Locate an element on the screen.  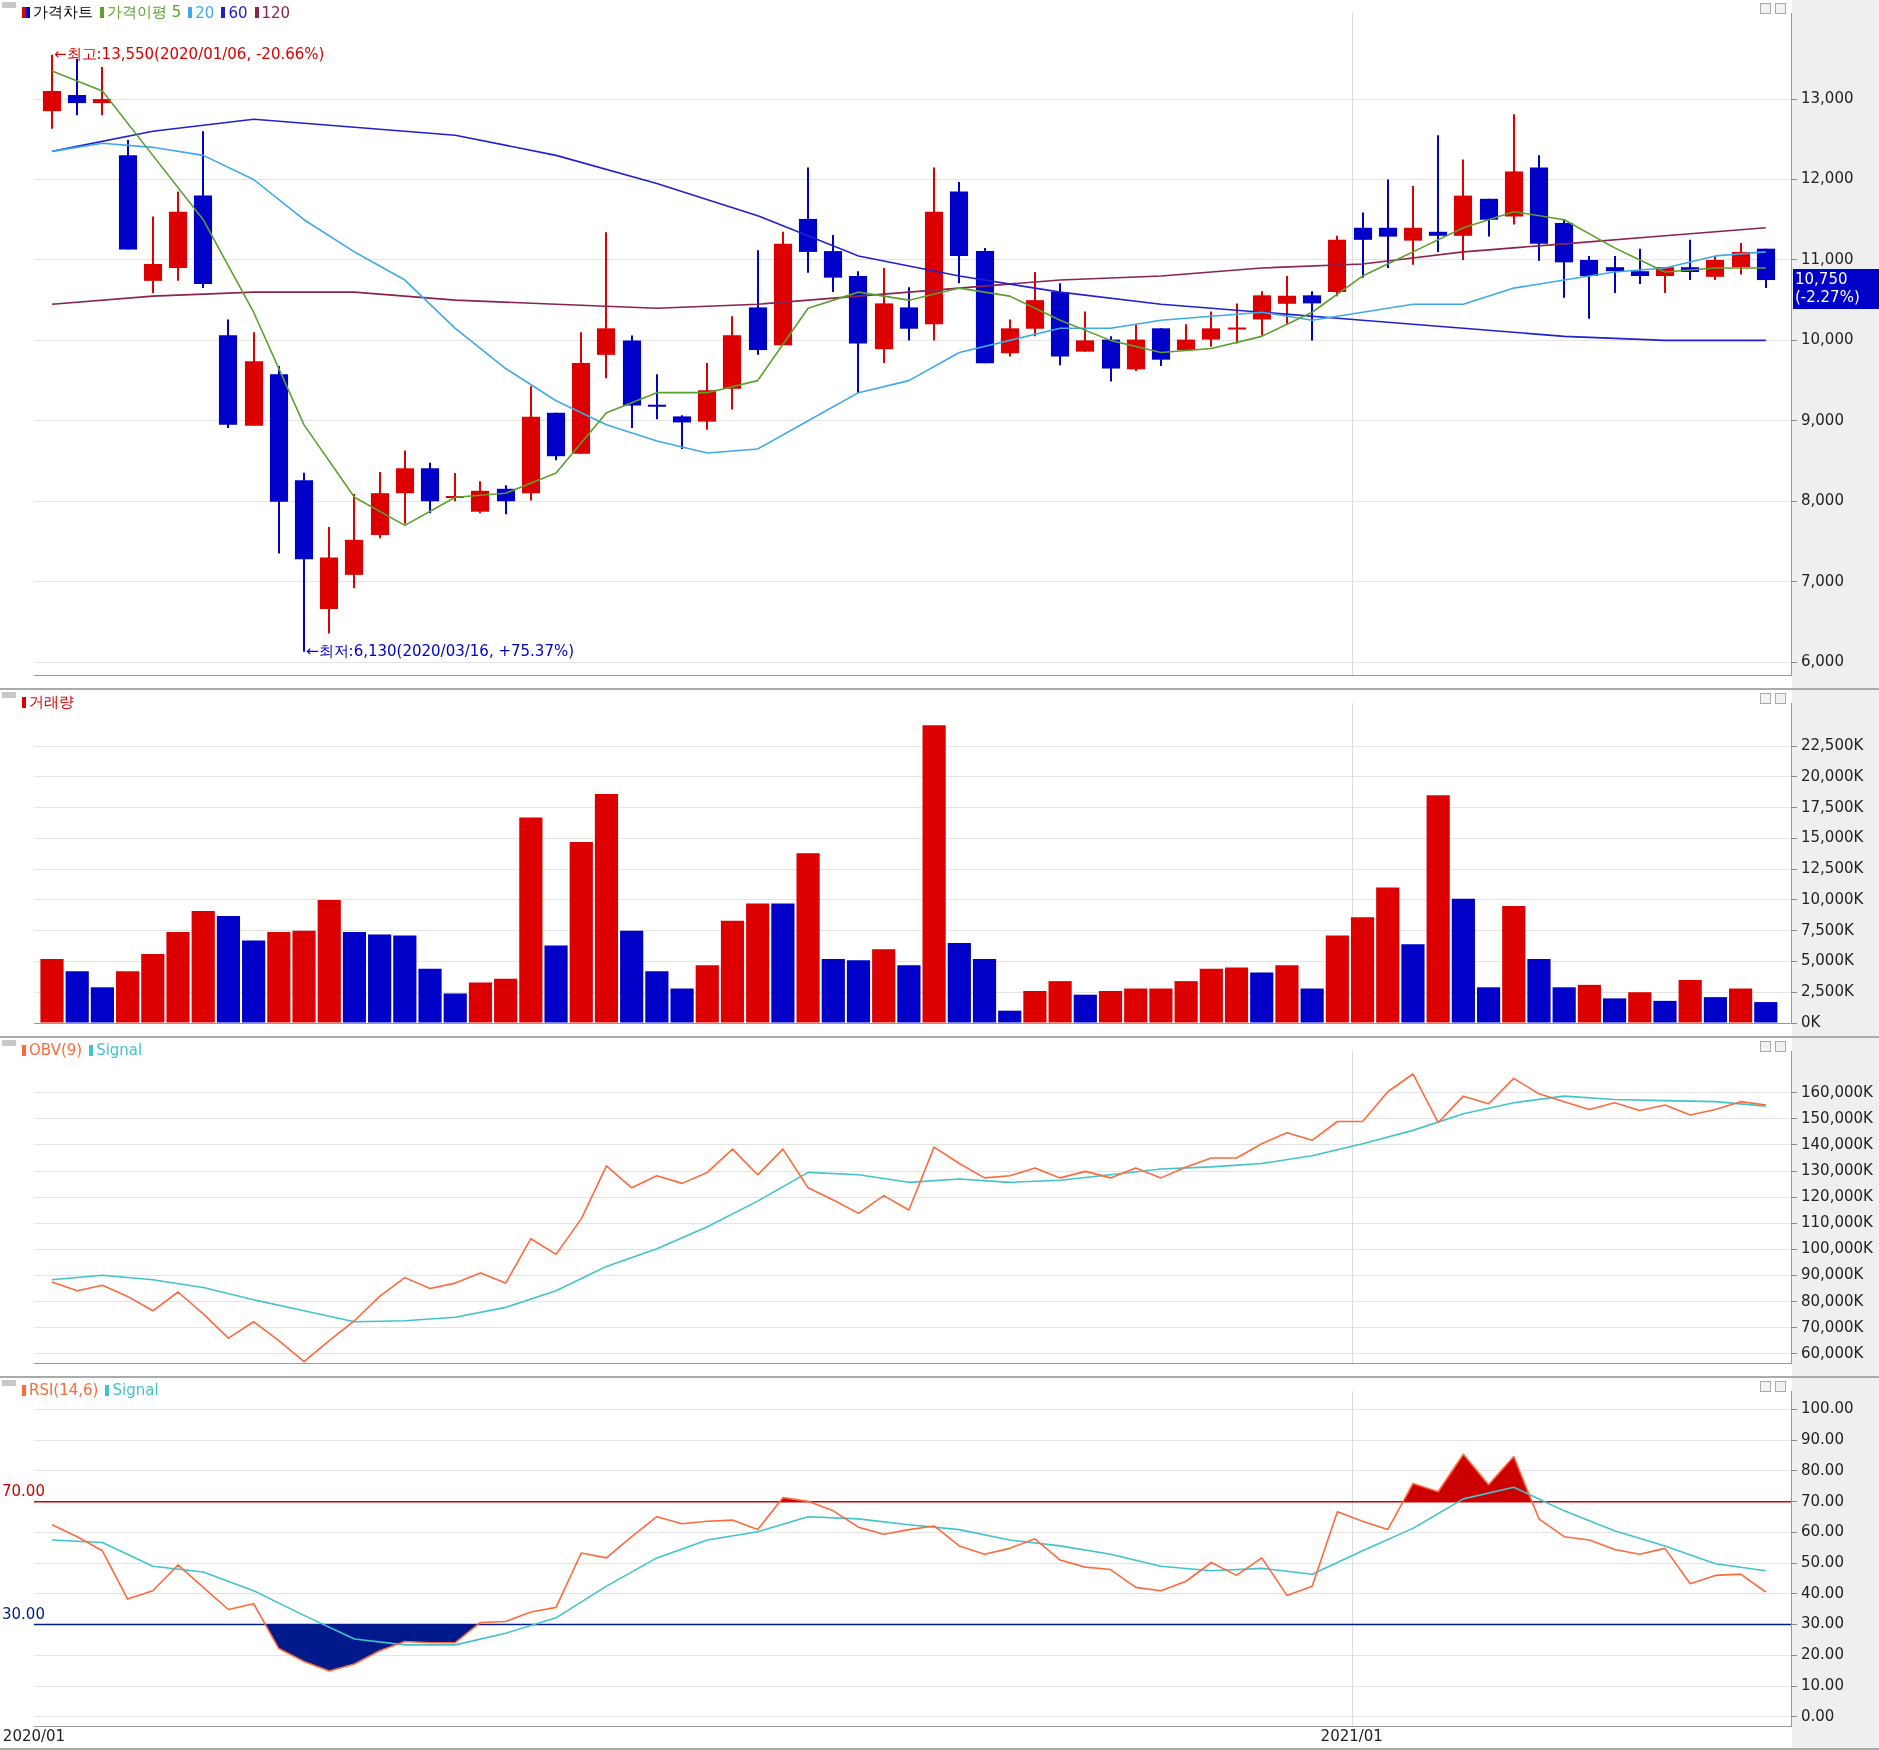
legend-label: 60 is located at coordinates (238, 12).